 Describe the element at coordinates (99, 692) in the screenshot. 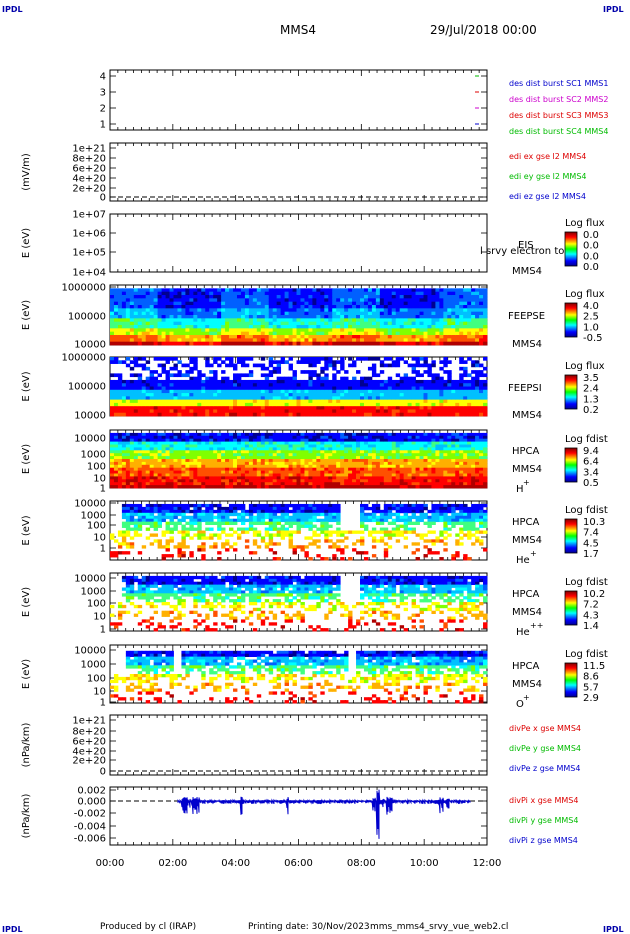

I see `hpca_o-ytick-3: 10` at that location.